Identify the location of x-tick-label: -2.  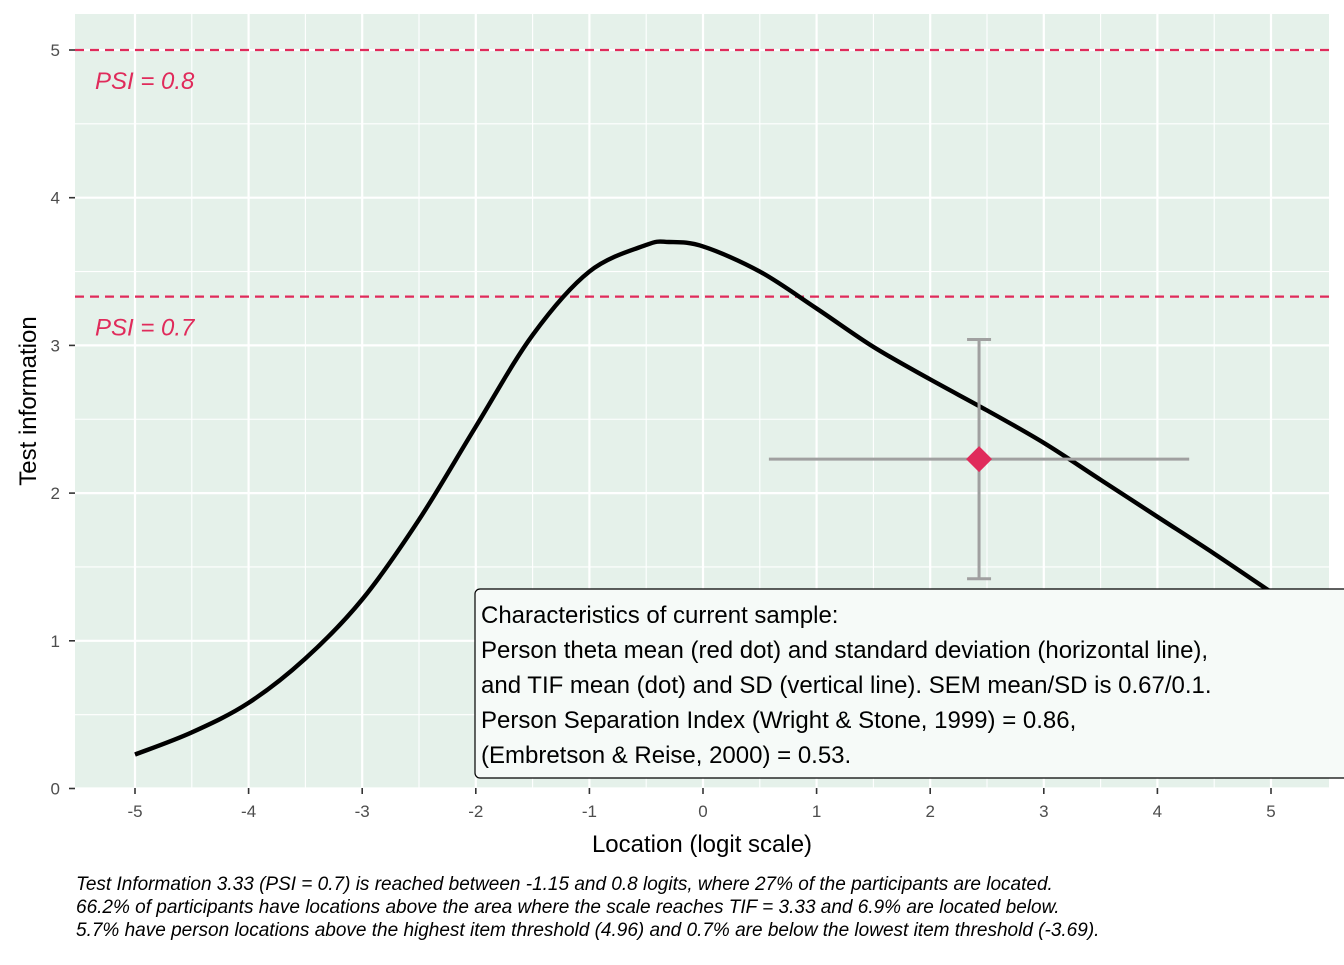
(475, 811).